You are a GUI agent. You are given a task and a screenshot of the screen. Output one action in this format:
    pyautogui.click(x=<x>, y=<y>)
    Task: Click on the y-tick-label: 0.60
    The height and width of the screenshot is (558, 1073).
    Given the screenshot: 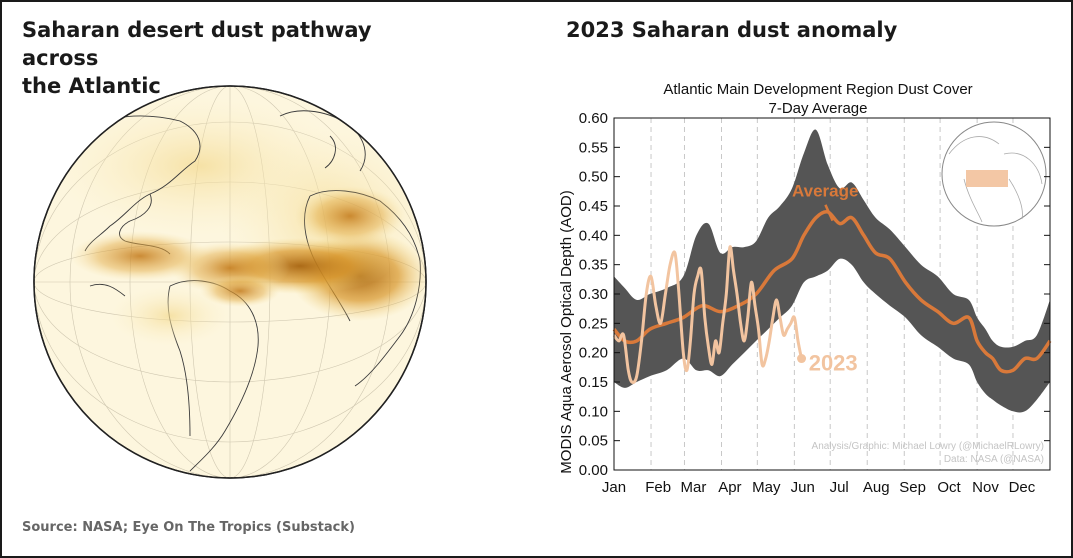 What is the action you would take?
    pyautogui.click(x=593, y=118)
    